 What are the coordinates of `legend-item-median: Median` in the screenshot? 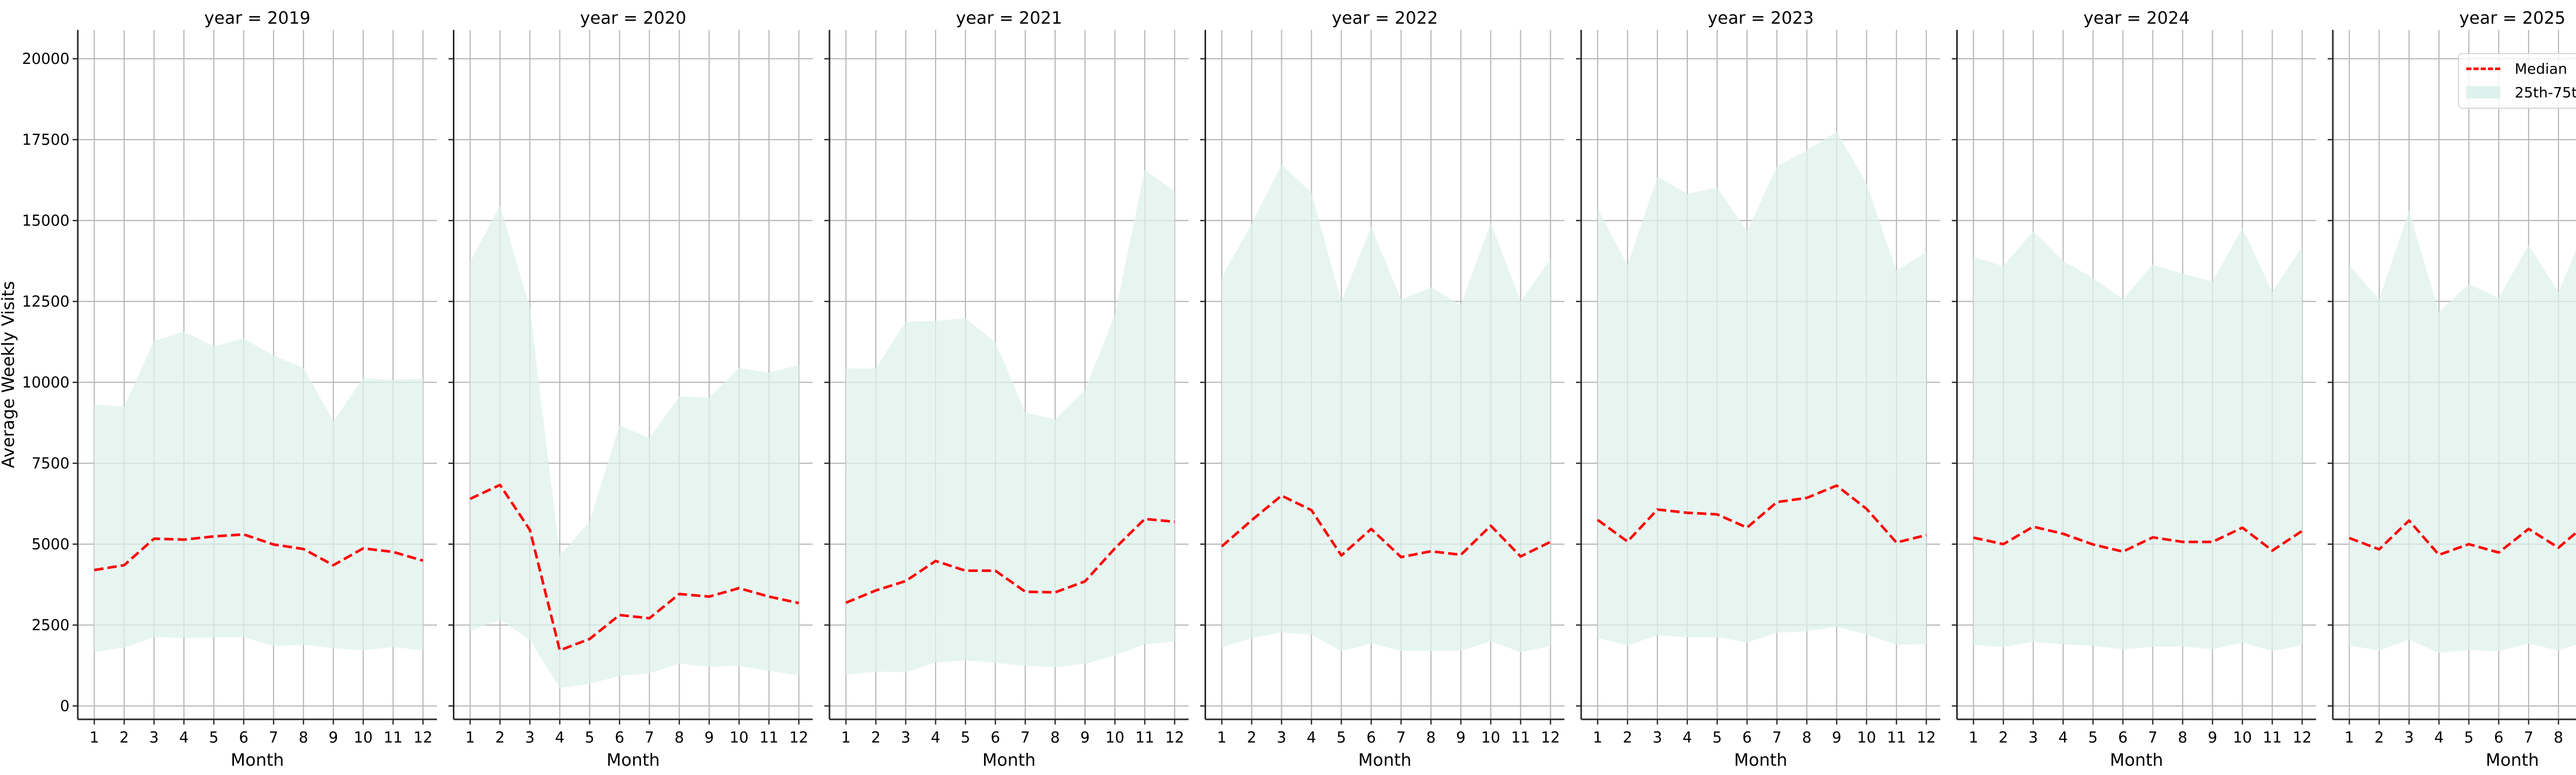 It's located at (2517, 68).